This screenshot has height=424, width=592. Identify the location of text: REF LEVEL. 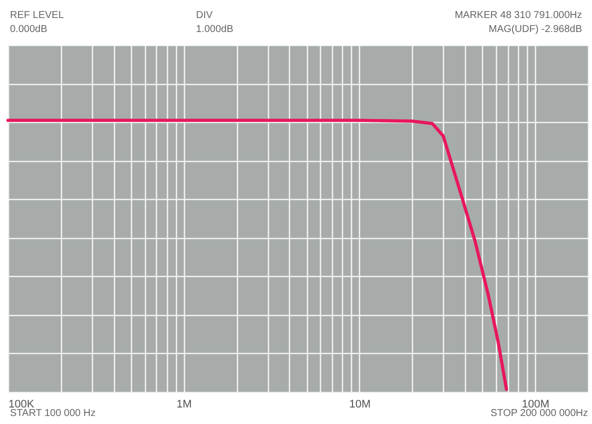
(37, 15).